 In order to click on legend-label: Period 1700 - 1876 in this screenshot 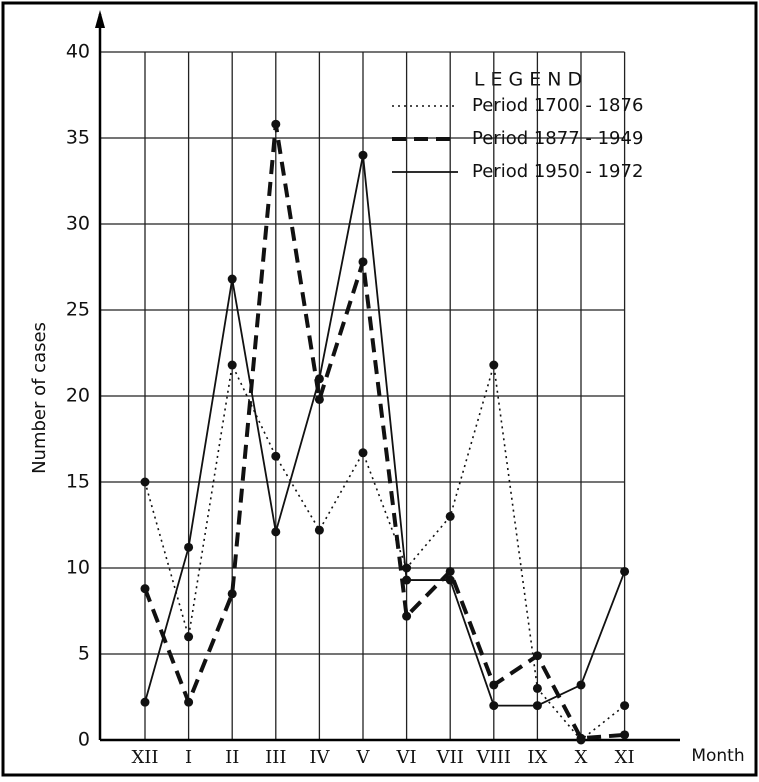, I will do `click(557, 105)`.